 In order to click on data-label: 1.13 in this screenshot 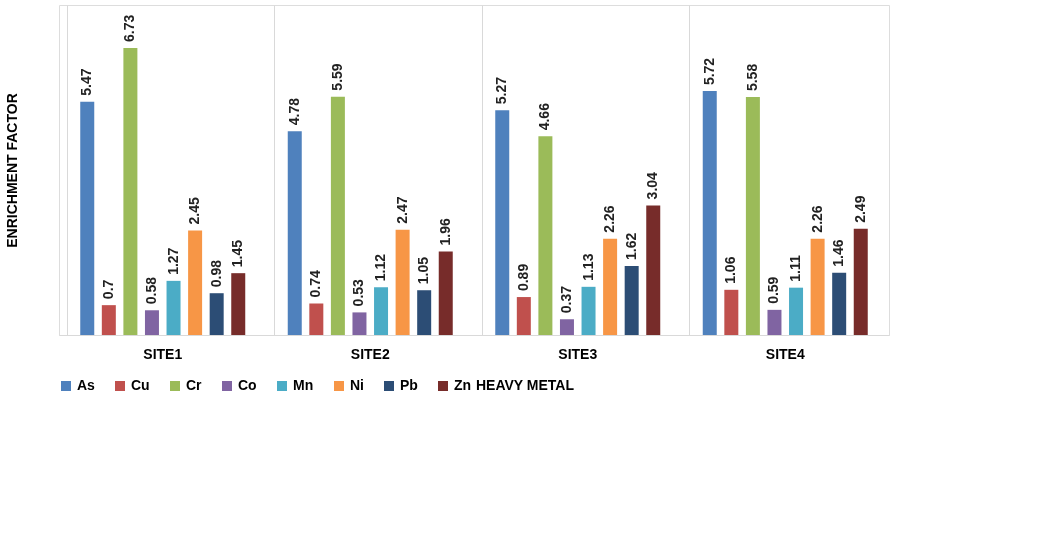, I will do `click(587, 267)`.